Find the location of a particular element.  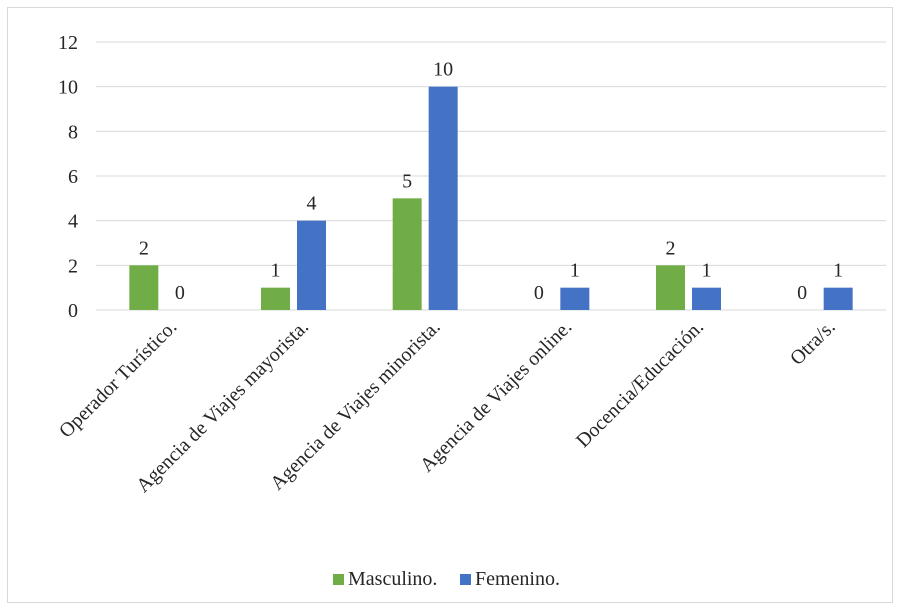

legend-swatch-masculino is located at coordinates (338, 579).